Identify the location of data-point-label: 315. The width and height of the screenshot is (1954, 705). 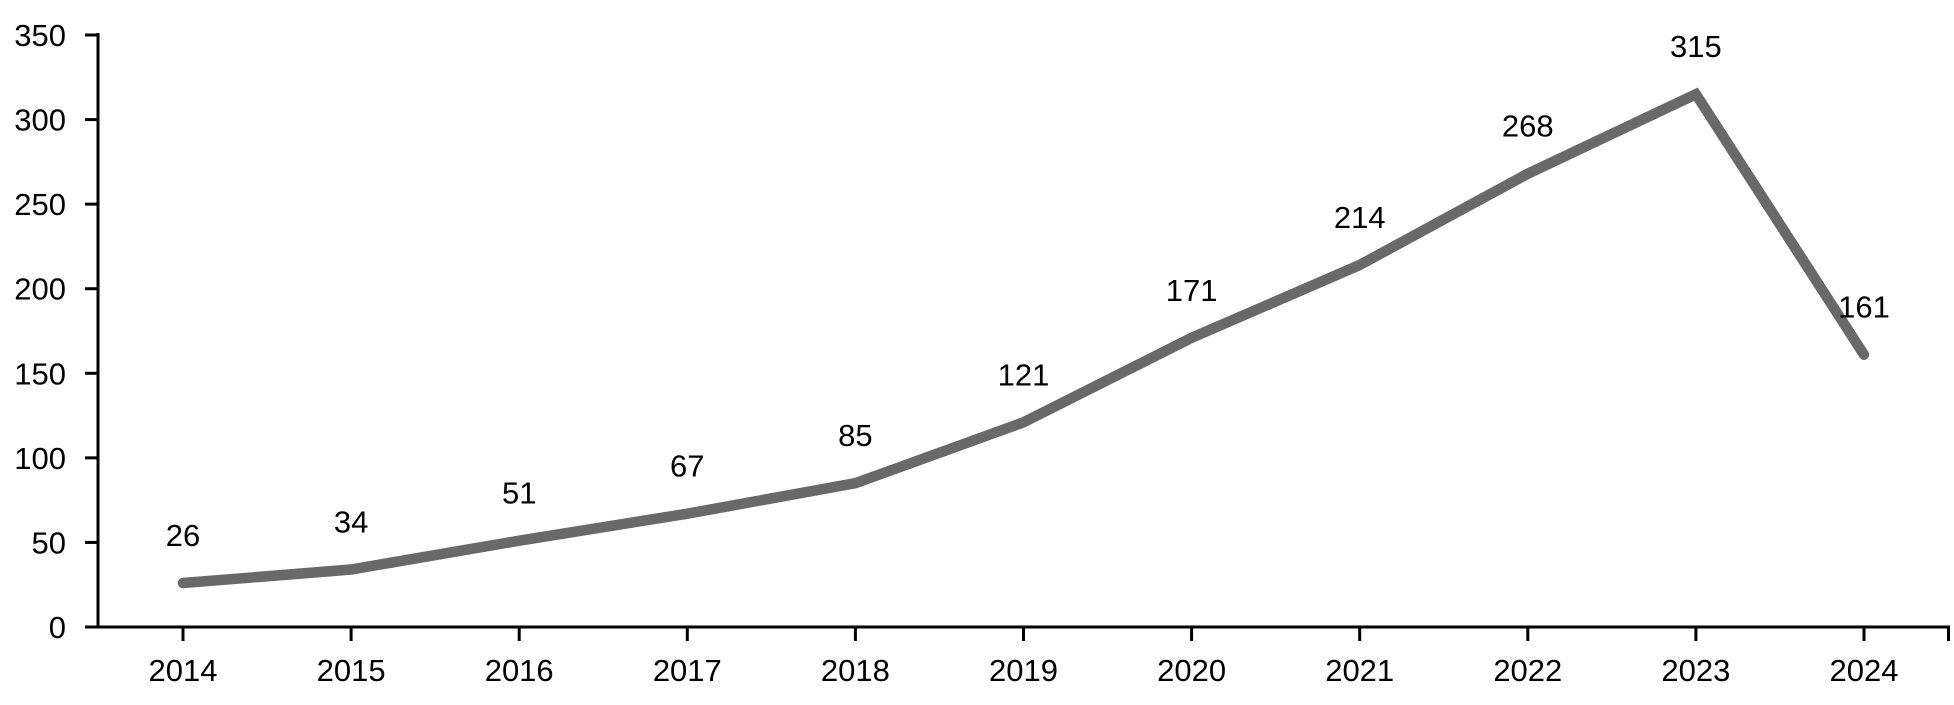
(1696, 46).